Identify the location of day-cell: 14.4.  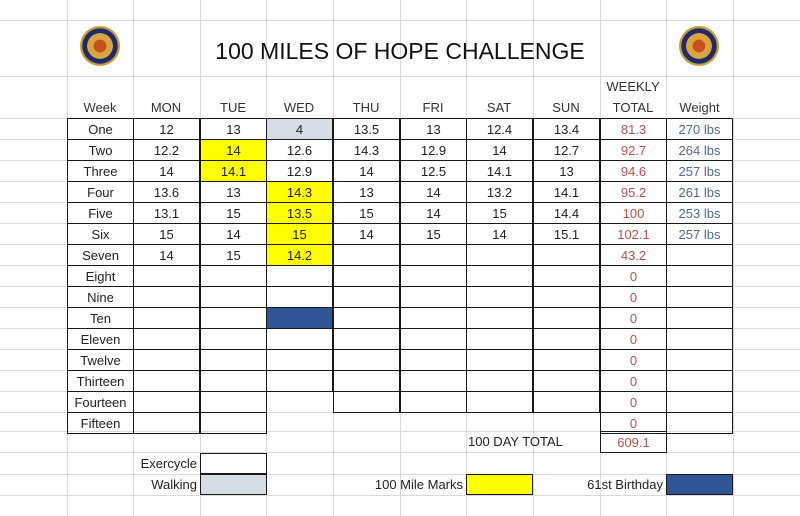
(566, 213).